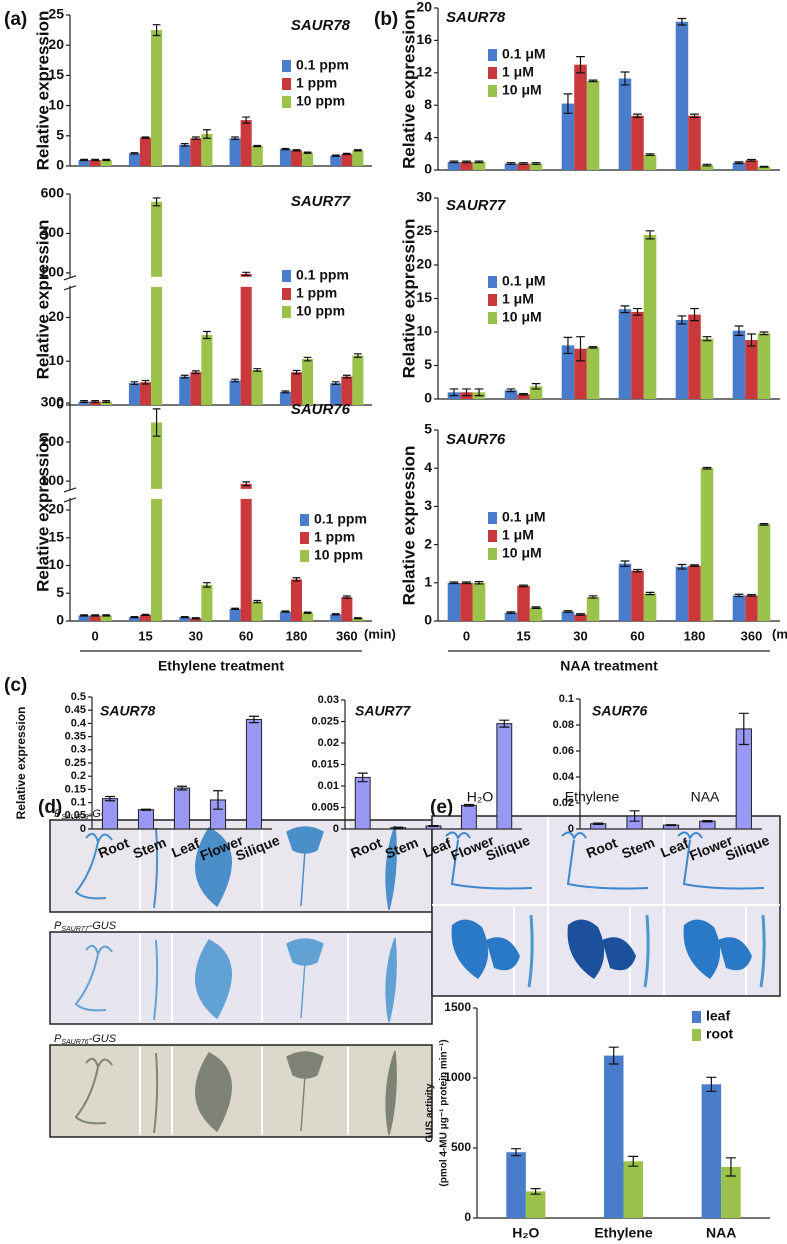  I want to click on legend-label: 0.1 μM, so click(524, 281).